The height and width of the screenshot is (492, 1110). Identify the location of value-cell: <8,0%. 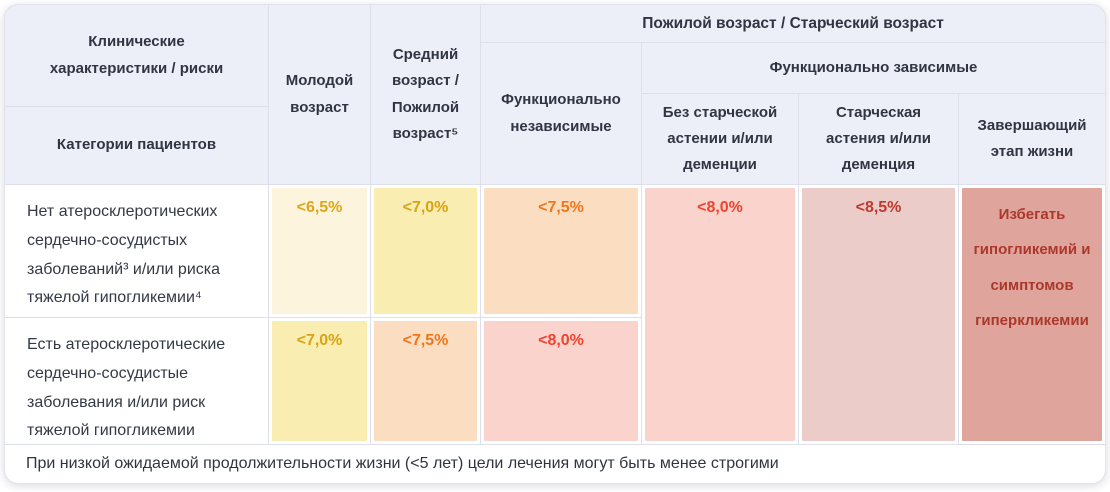
(561, 381).